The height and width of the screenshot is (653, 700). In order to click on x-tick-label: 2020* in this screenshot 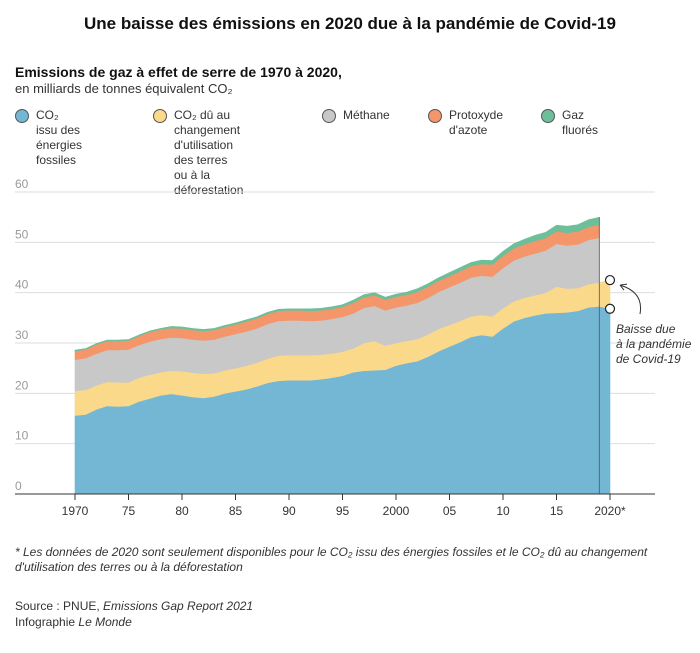, I will do `click(610, 511)`.